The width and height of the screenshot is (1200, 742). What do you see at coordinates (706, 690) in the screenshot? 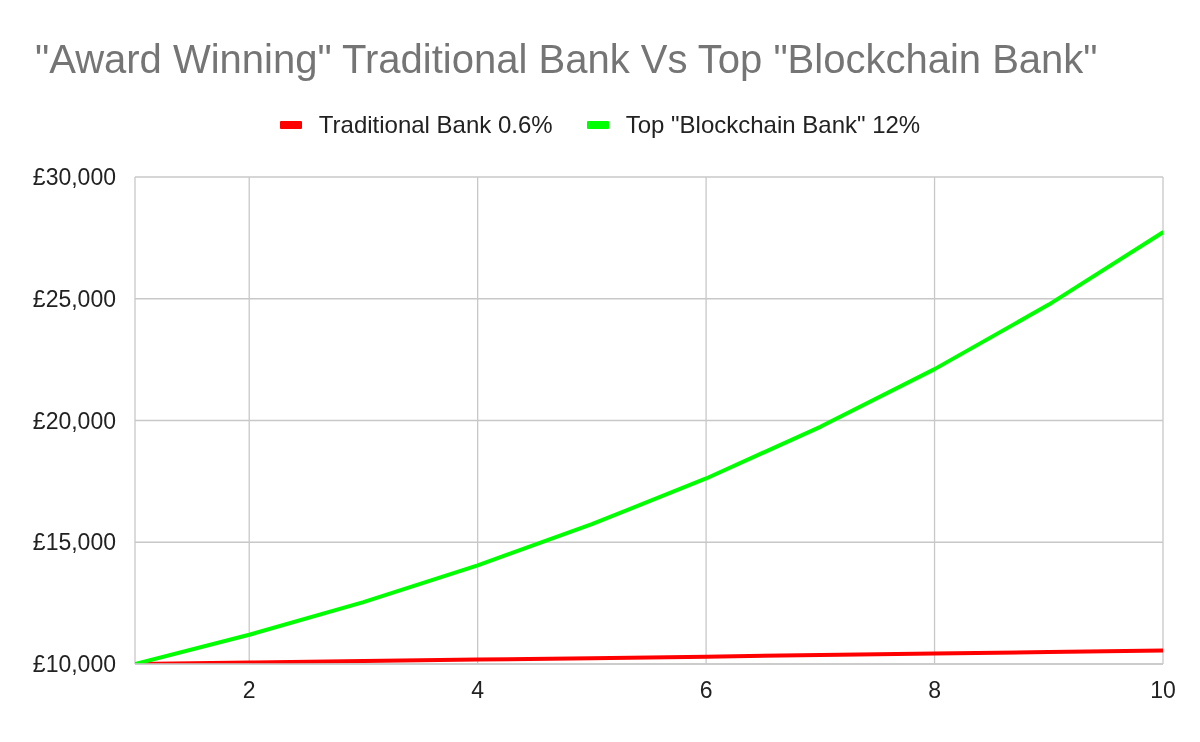
I see `x-tick-label: 6` at bounding box center [706, 690].